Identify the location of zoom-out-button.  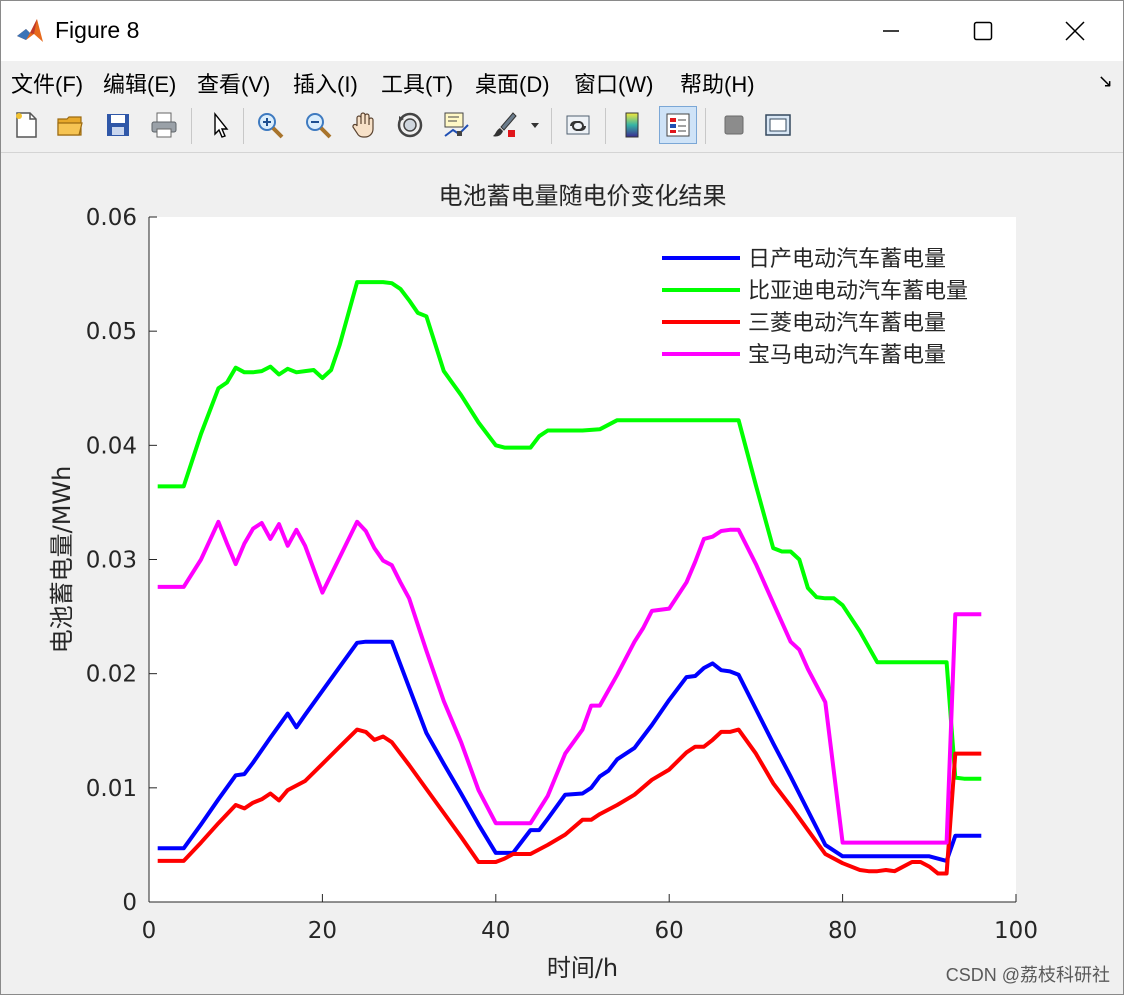
(318, 125).